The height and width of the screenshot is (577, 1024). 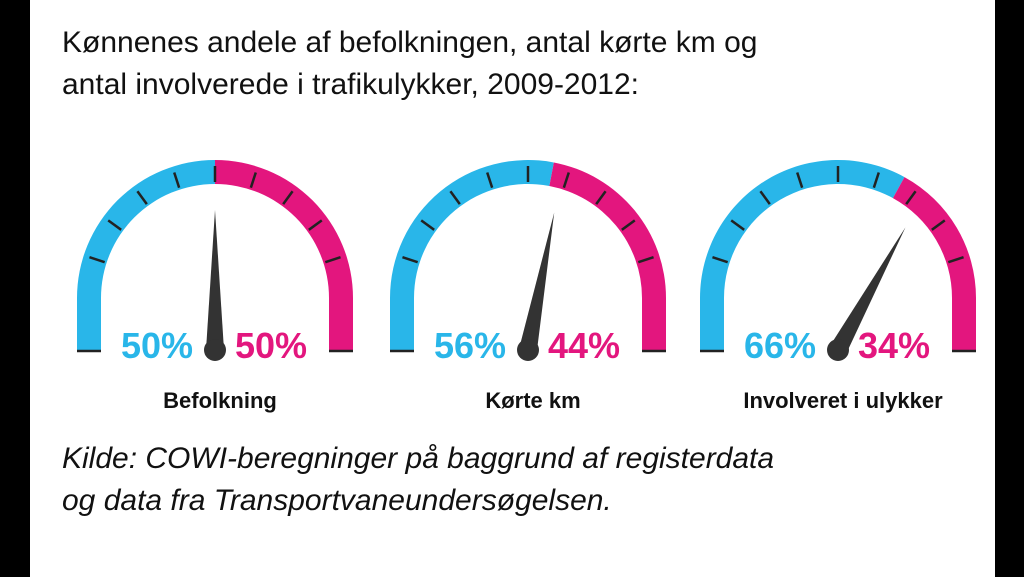 What do you see at coordinates (470, 345) in the screenshot?
I see `value-label: 56%` at bounding box center [470, 345].